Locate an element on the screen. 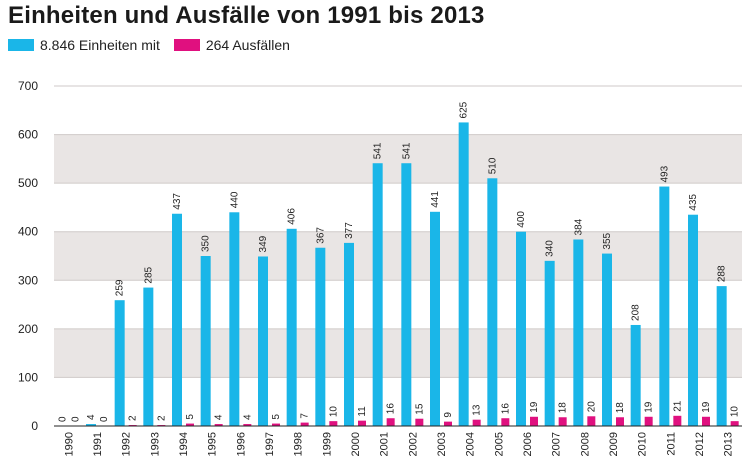 The height and width of the screenshot is (474, 750). x-tick-label: 1996 is located at coordinates (241, 444).